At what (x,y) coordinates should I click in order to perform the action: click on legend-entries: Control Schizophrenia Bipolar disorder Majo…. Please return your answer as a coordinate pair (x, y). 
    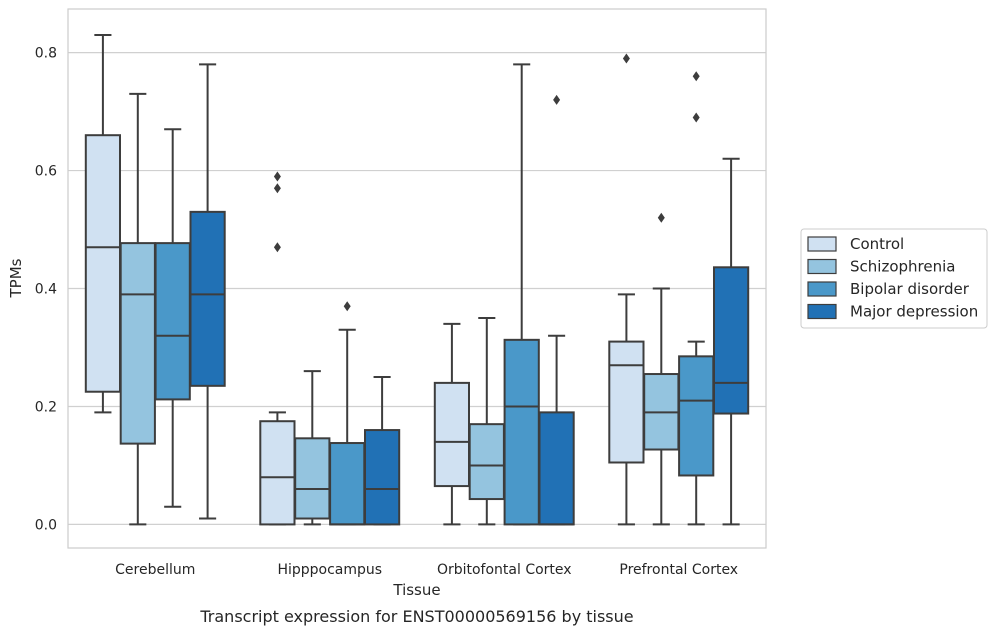
    Looking at the image, I should click on (892, 278).